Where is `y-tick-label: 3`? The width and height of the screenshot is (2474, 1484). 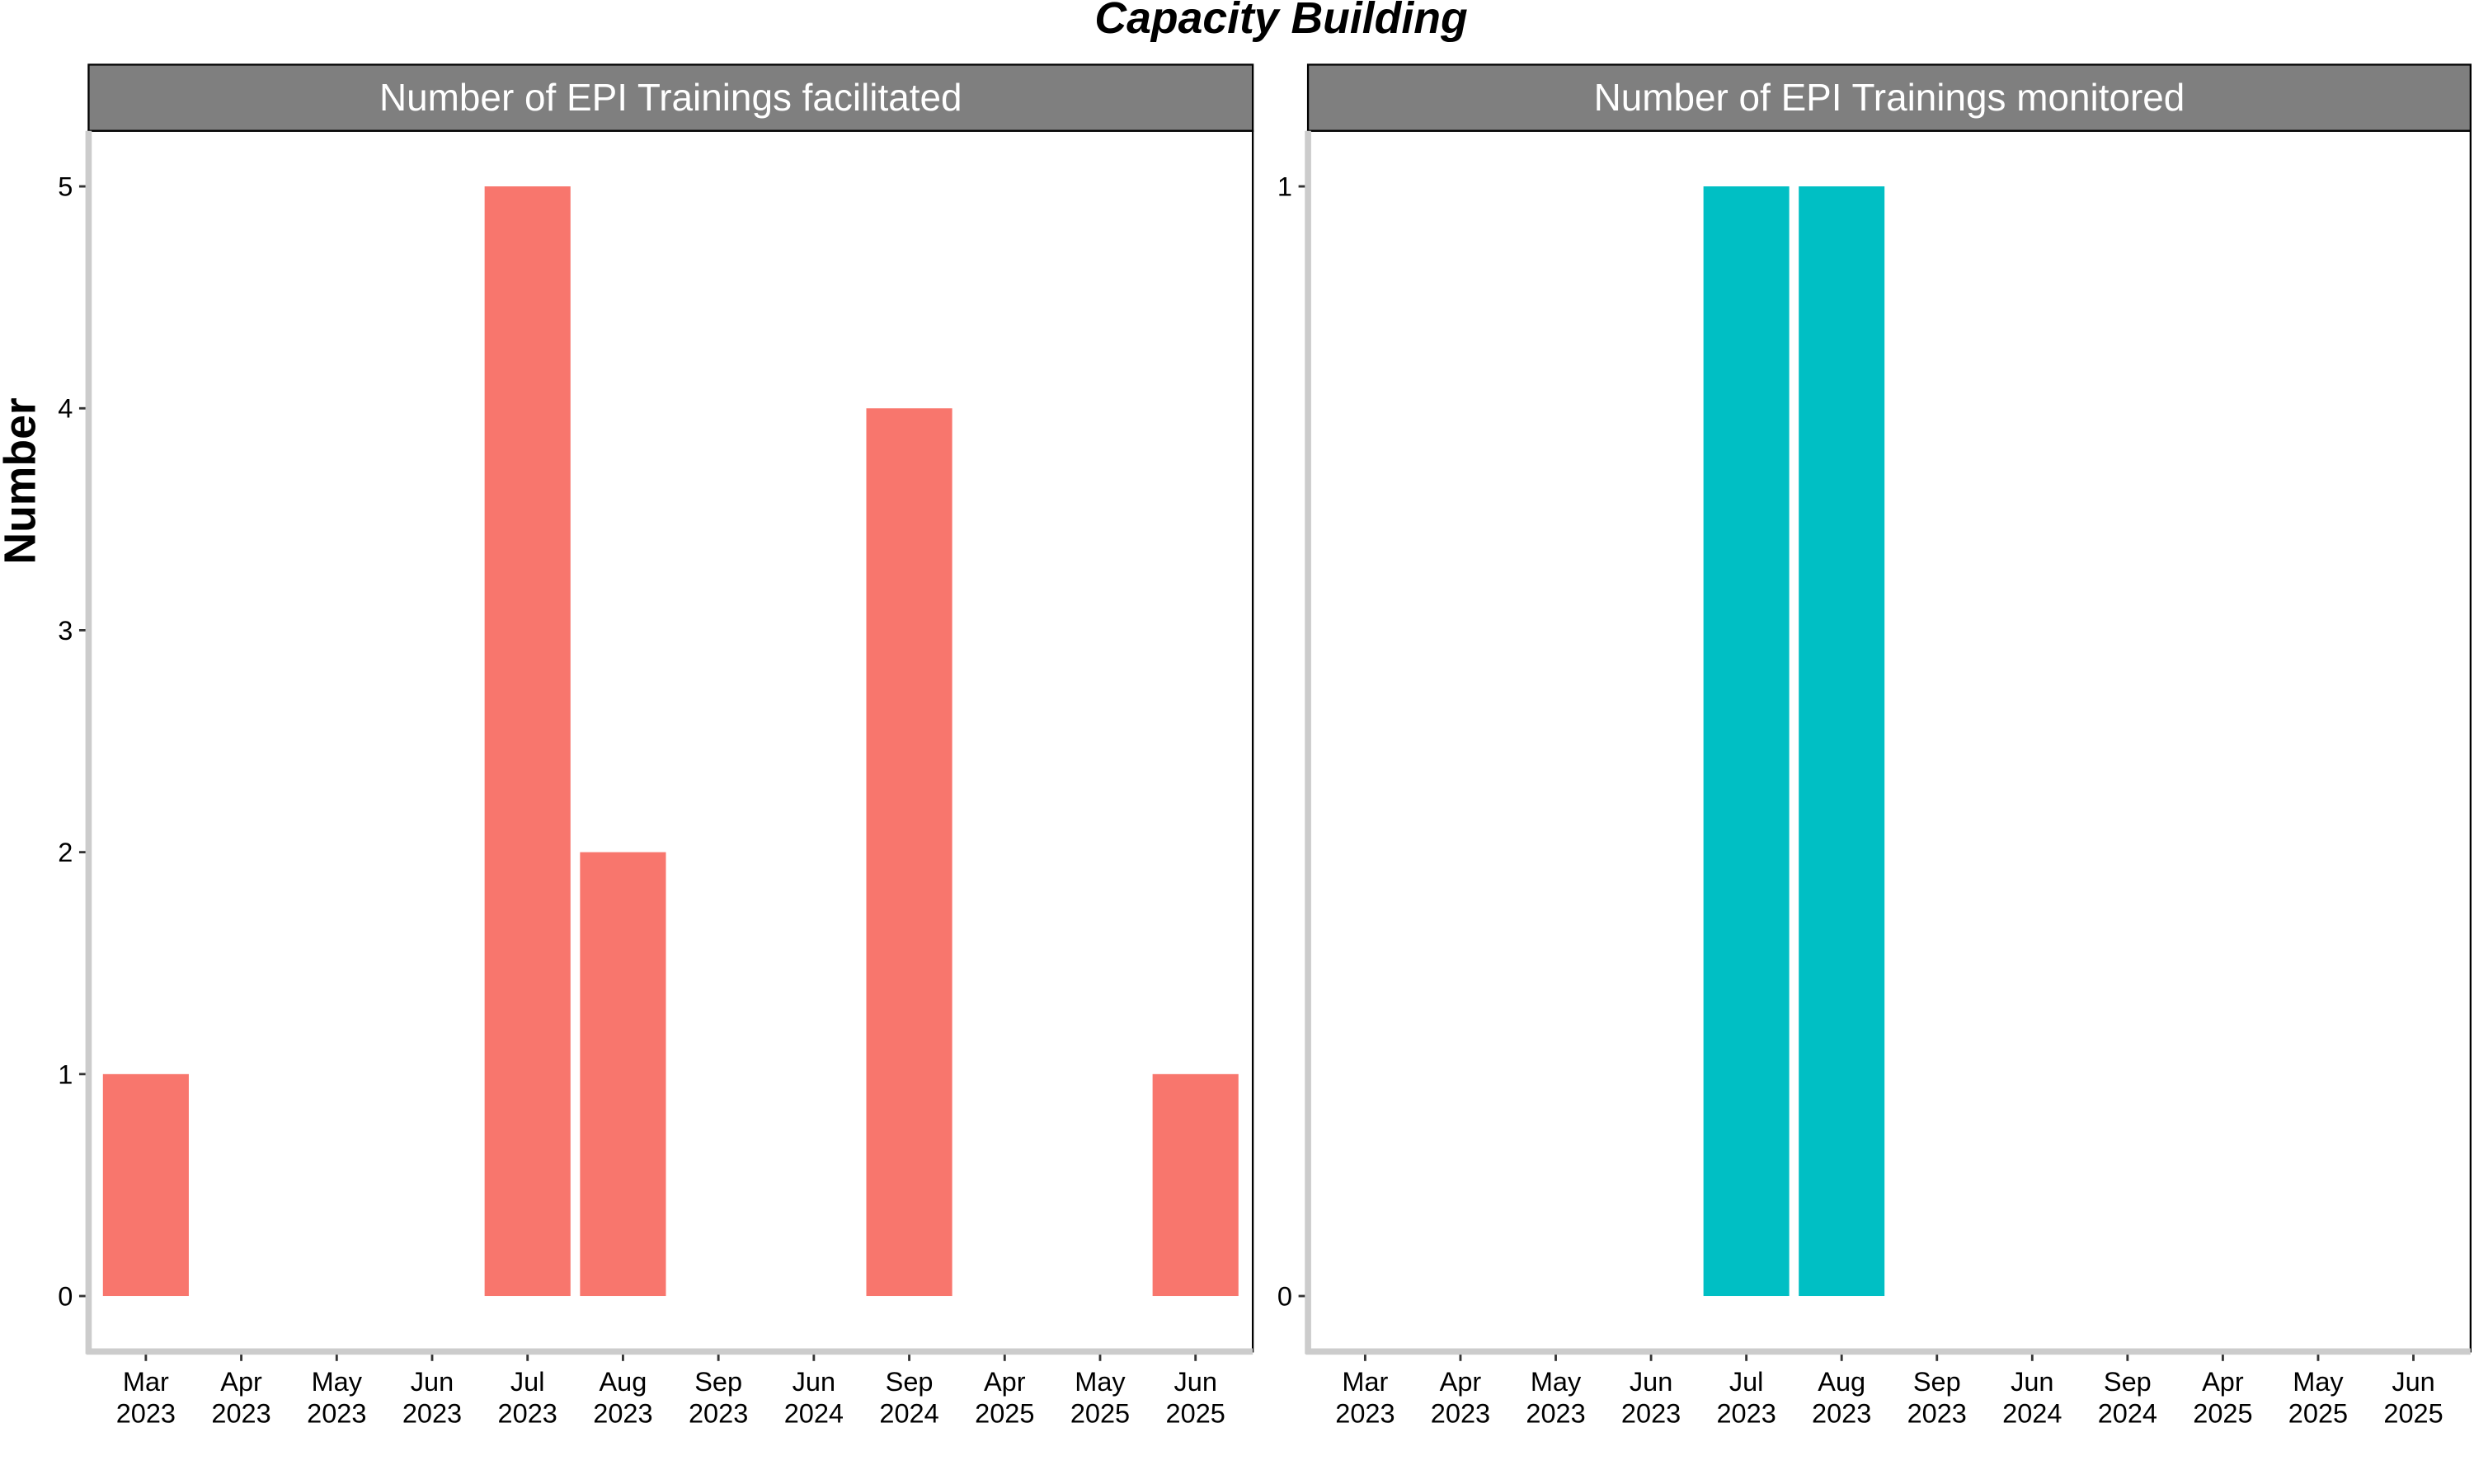 y-tick-label: 3 is located at coordinates (65, 631).